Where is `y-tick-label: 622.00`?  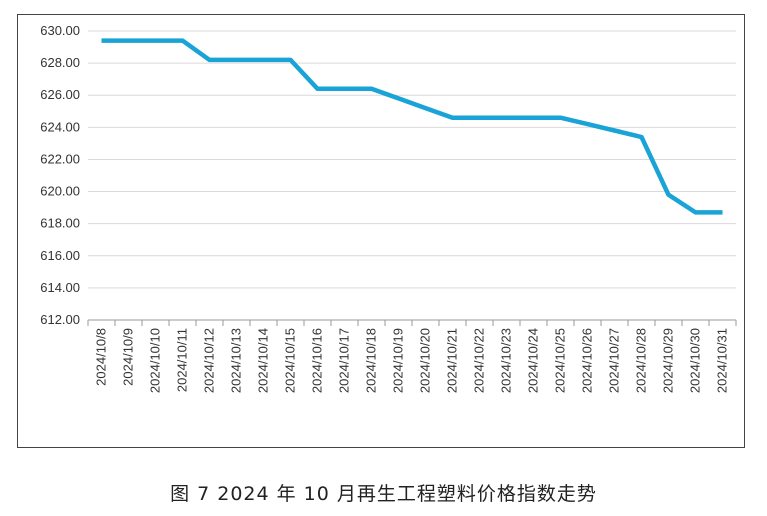
y-tick-label: 622.00 is located at coordinates (60, 158).